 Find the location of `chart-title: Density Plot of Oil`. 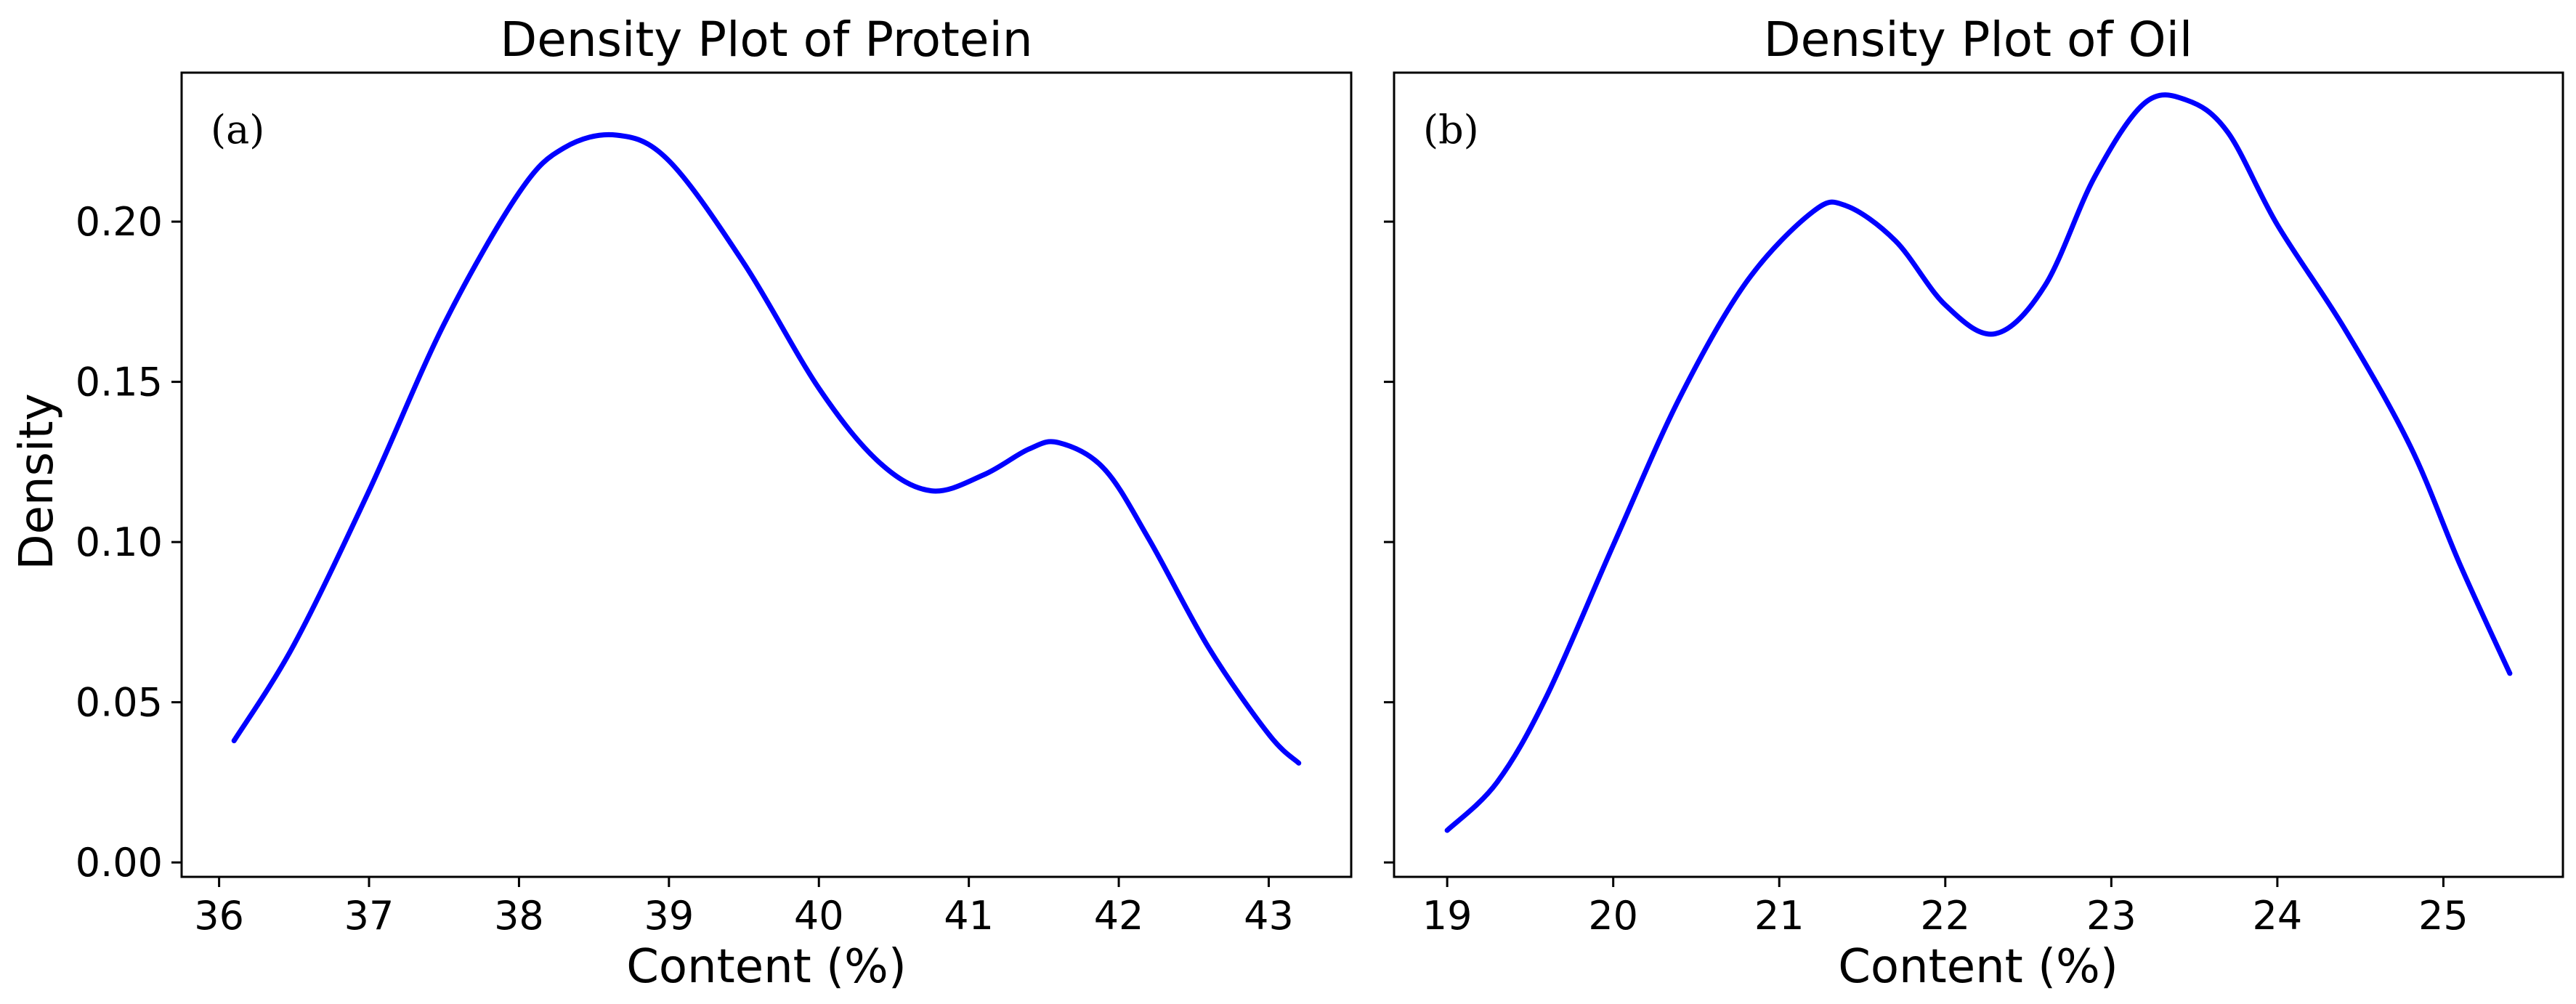

chart-title: Density Plot of Oil is located at coordinates (1978, 40).